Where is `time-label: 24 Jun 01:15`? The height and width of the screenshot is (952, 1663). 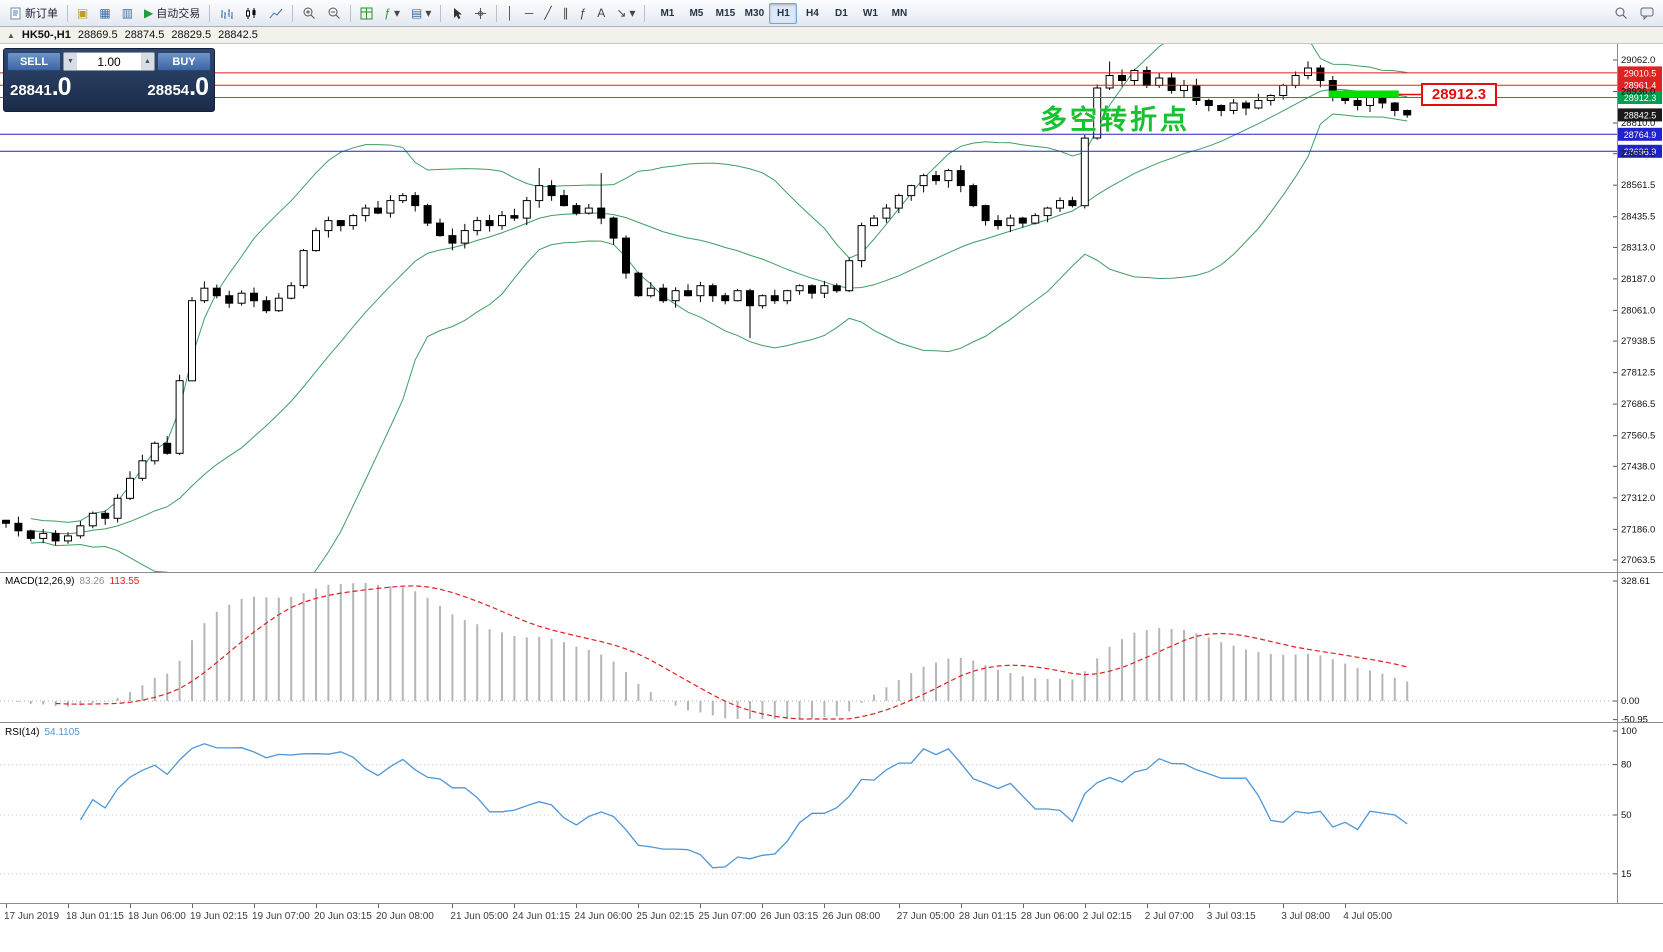
time-label: 24 Jun 01:15 is located at coordinates (541, 916).